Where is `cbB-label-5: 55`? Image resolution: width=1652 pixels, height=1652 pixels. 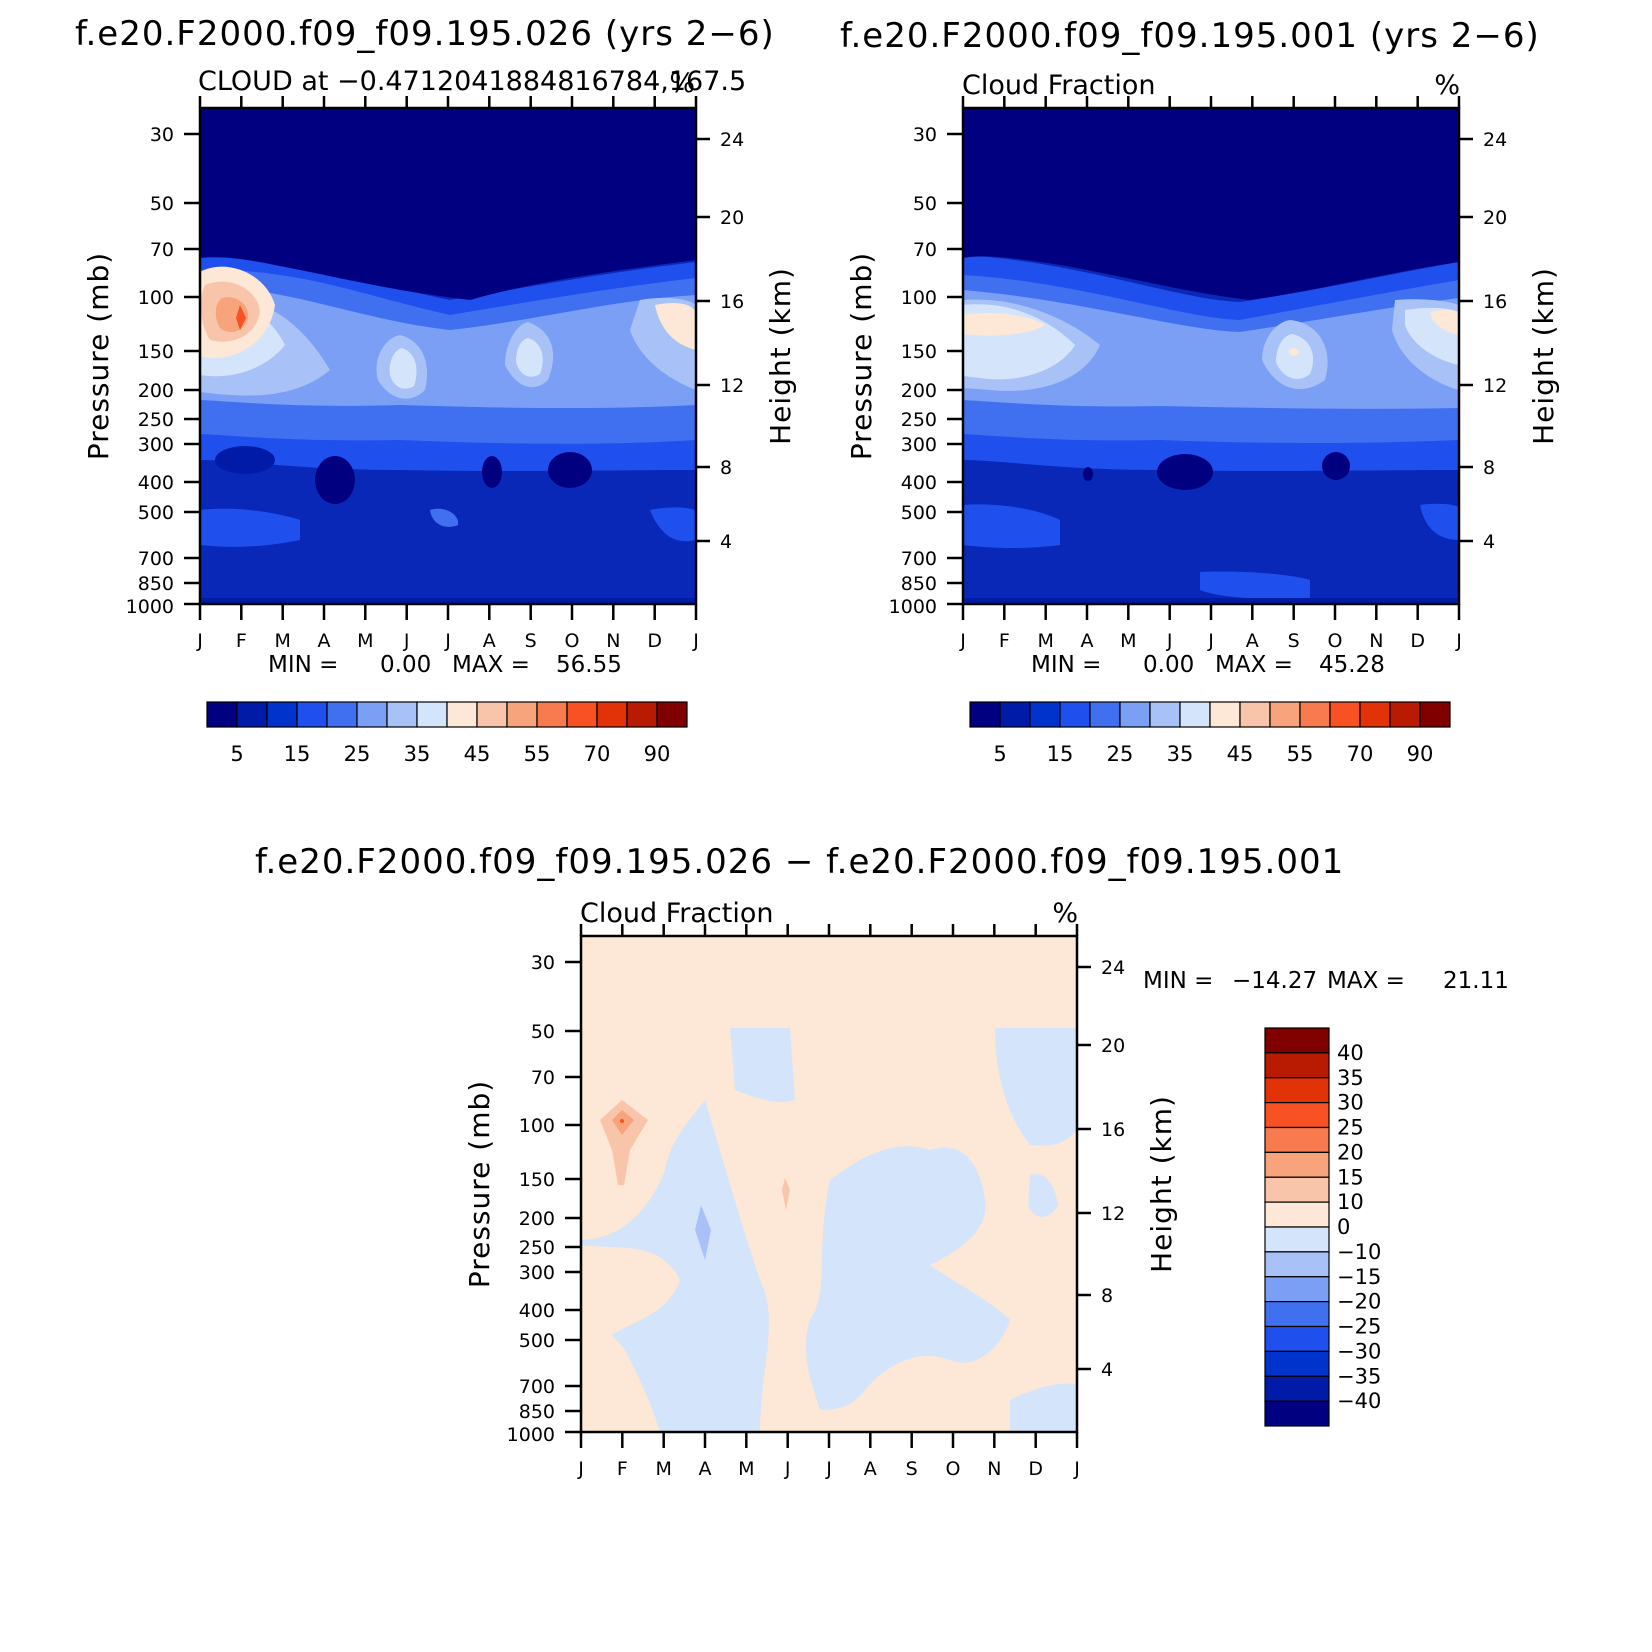
cbB-label-5: 55 is located at coordinates (1300, 754).